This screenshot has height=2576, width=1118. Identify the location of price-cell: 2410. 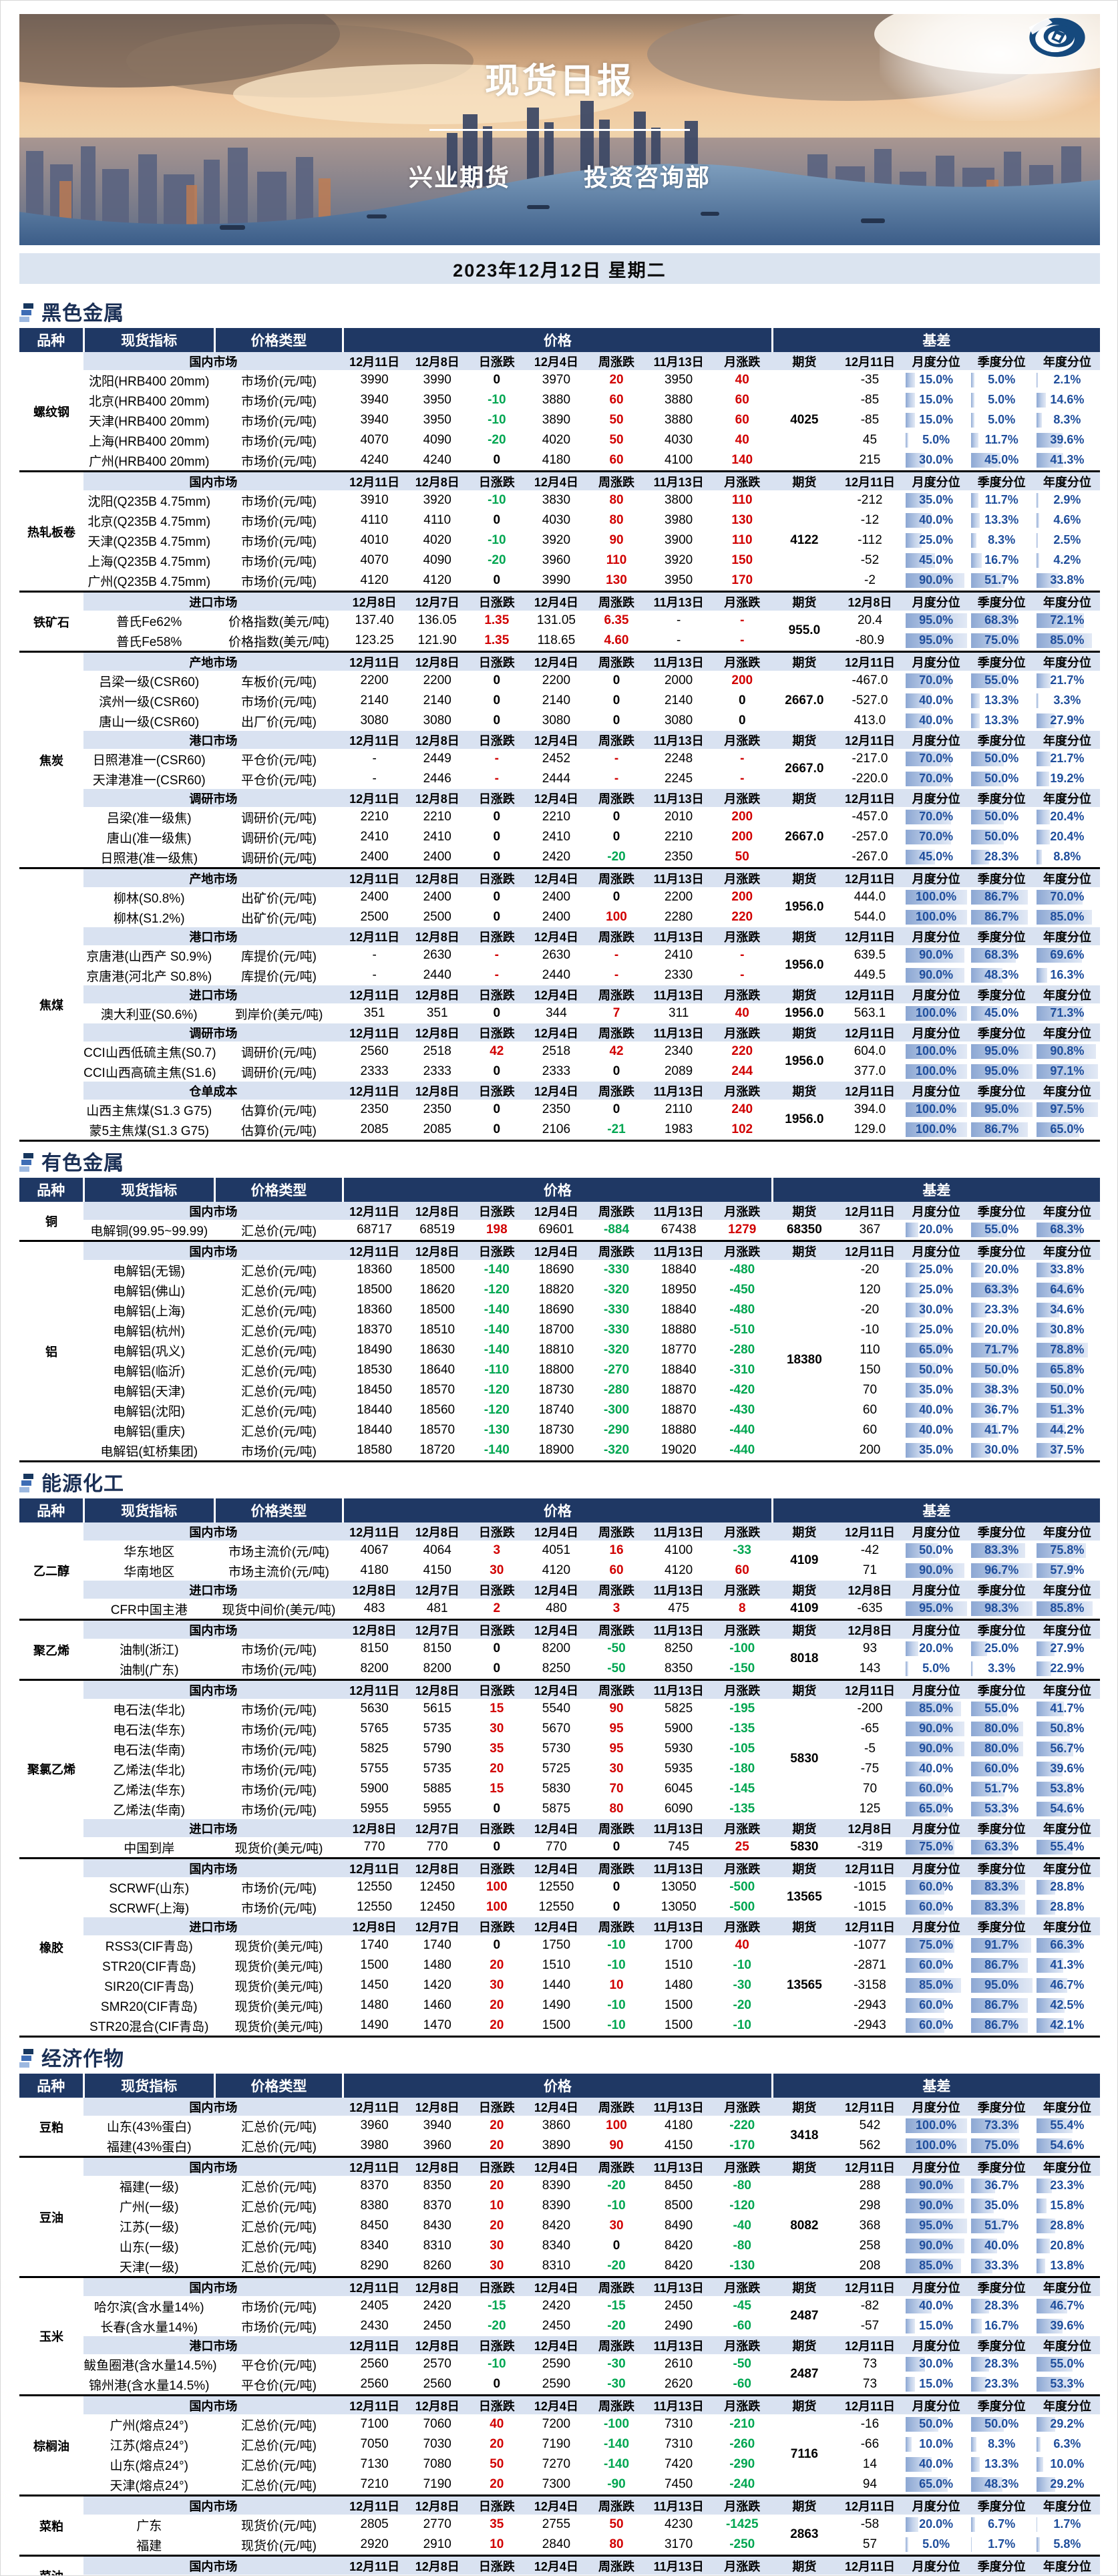
(437, 837).